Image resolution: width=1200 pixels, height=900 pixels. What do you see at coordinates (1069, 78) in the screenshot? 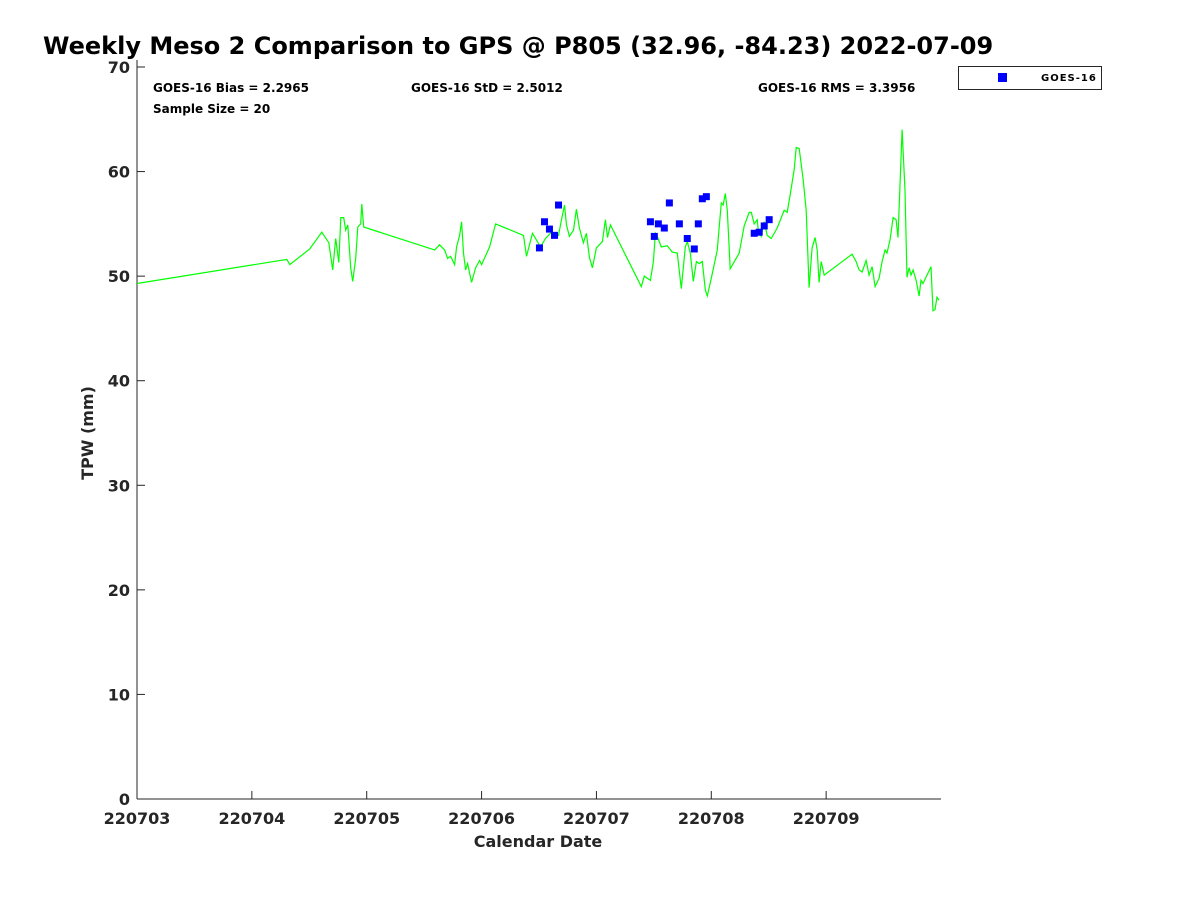
I see `legend-label-goes16: GOES-16` at bounding box center [1069, 78].